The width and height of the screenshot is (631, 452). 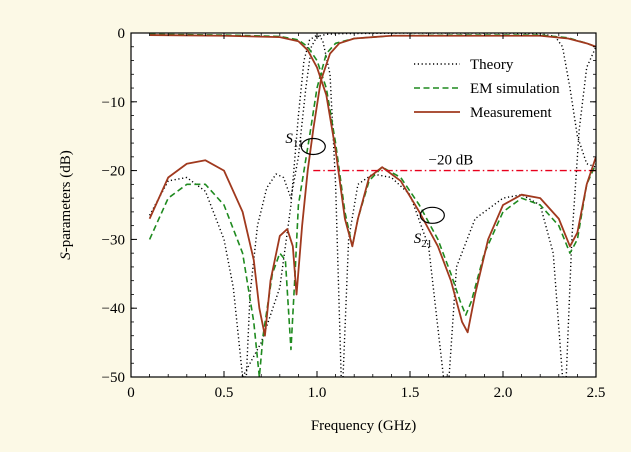 What do you see at coordinates (113, 309) in the screenshot?
I see `y-tick-label: −40` at bounding box center [113, 309].